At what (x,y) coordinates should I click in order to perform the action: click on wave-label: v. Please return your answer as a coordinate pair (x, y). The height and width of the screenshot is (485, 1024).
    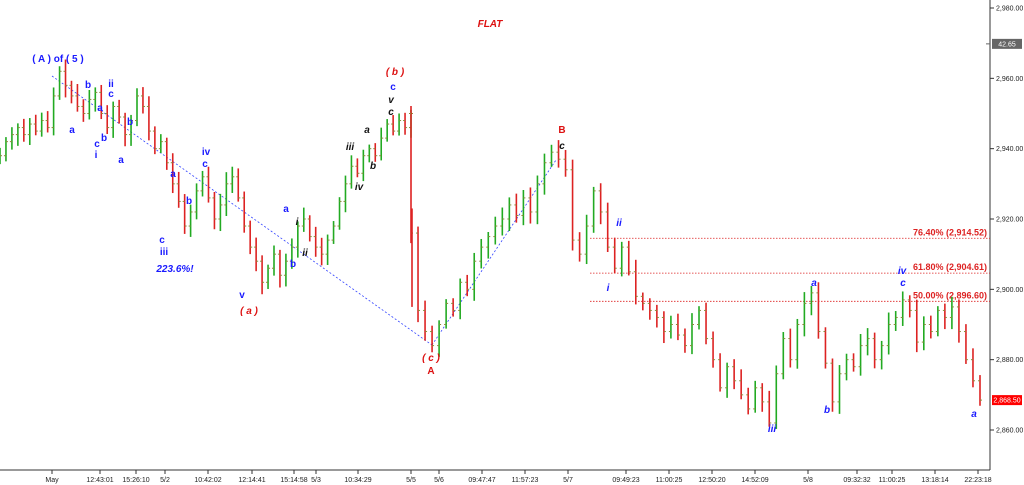
    Looking at the image, I should click on (391, 100).